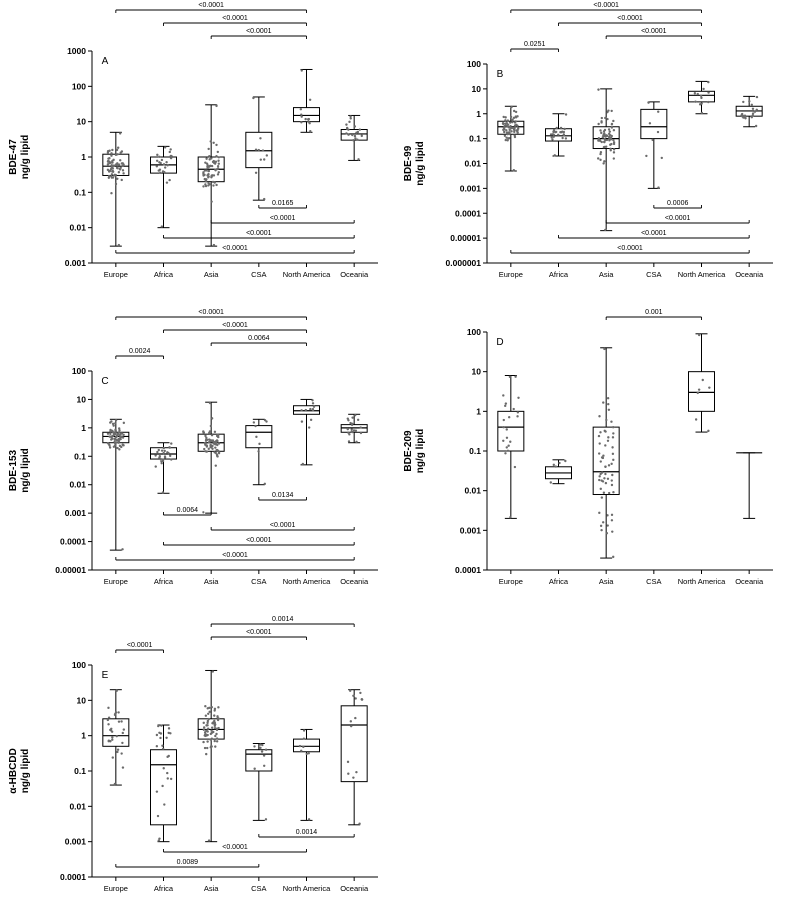 This screenshot has width=790, height=915. Describe the element at coordinates (464, 263) in the screenshot. I see `svg-text: 0.000001` at that location.